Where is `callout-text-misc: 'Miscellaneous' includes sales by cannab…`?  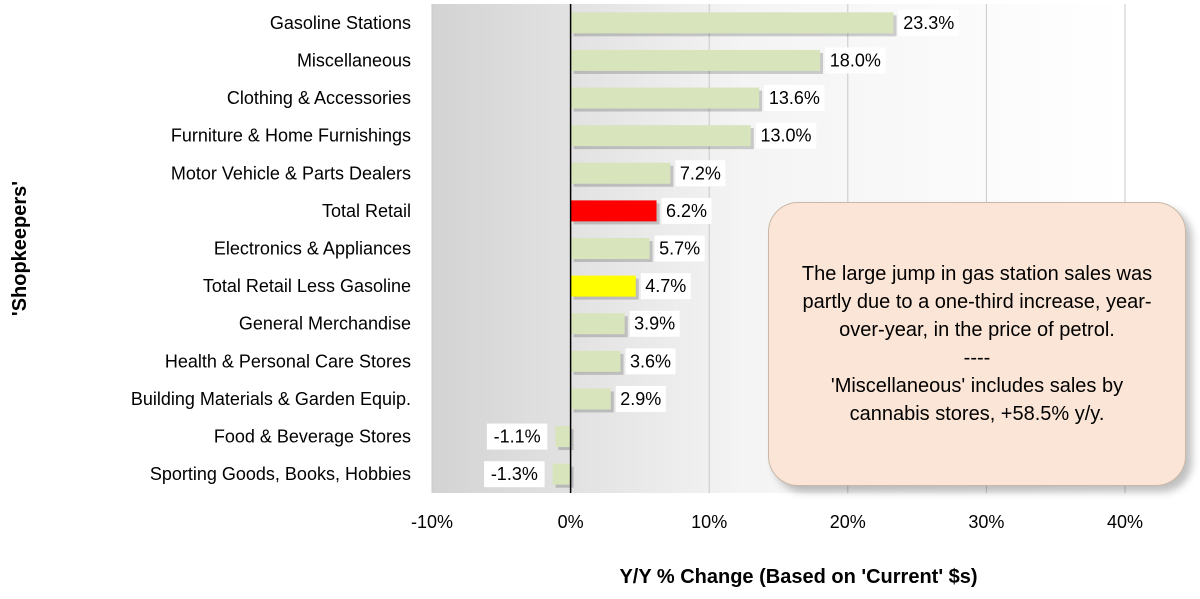
callout-text-misc: 'Miscellaneous' includes sales by cannab… is located at coordinates (977, 400).